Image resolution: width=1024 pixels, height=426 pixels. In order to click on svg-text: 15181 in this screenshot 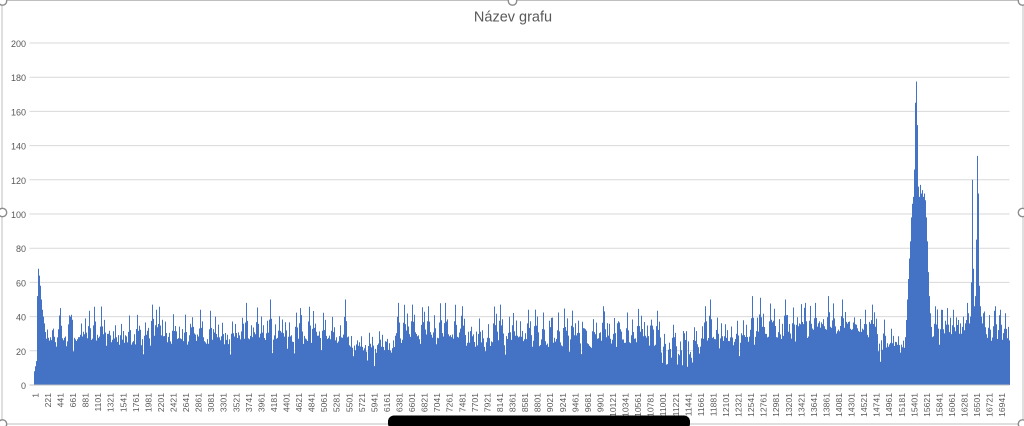, I will do `click(902, 405)`.